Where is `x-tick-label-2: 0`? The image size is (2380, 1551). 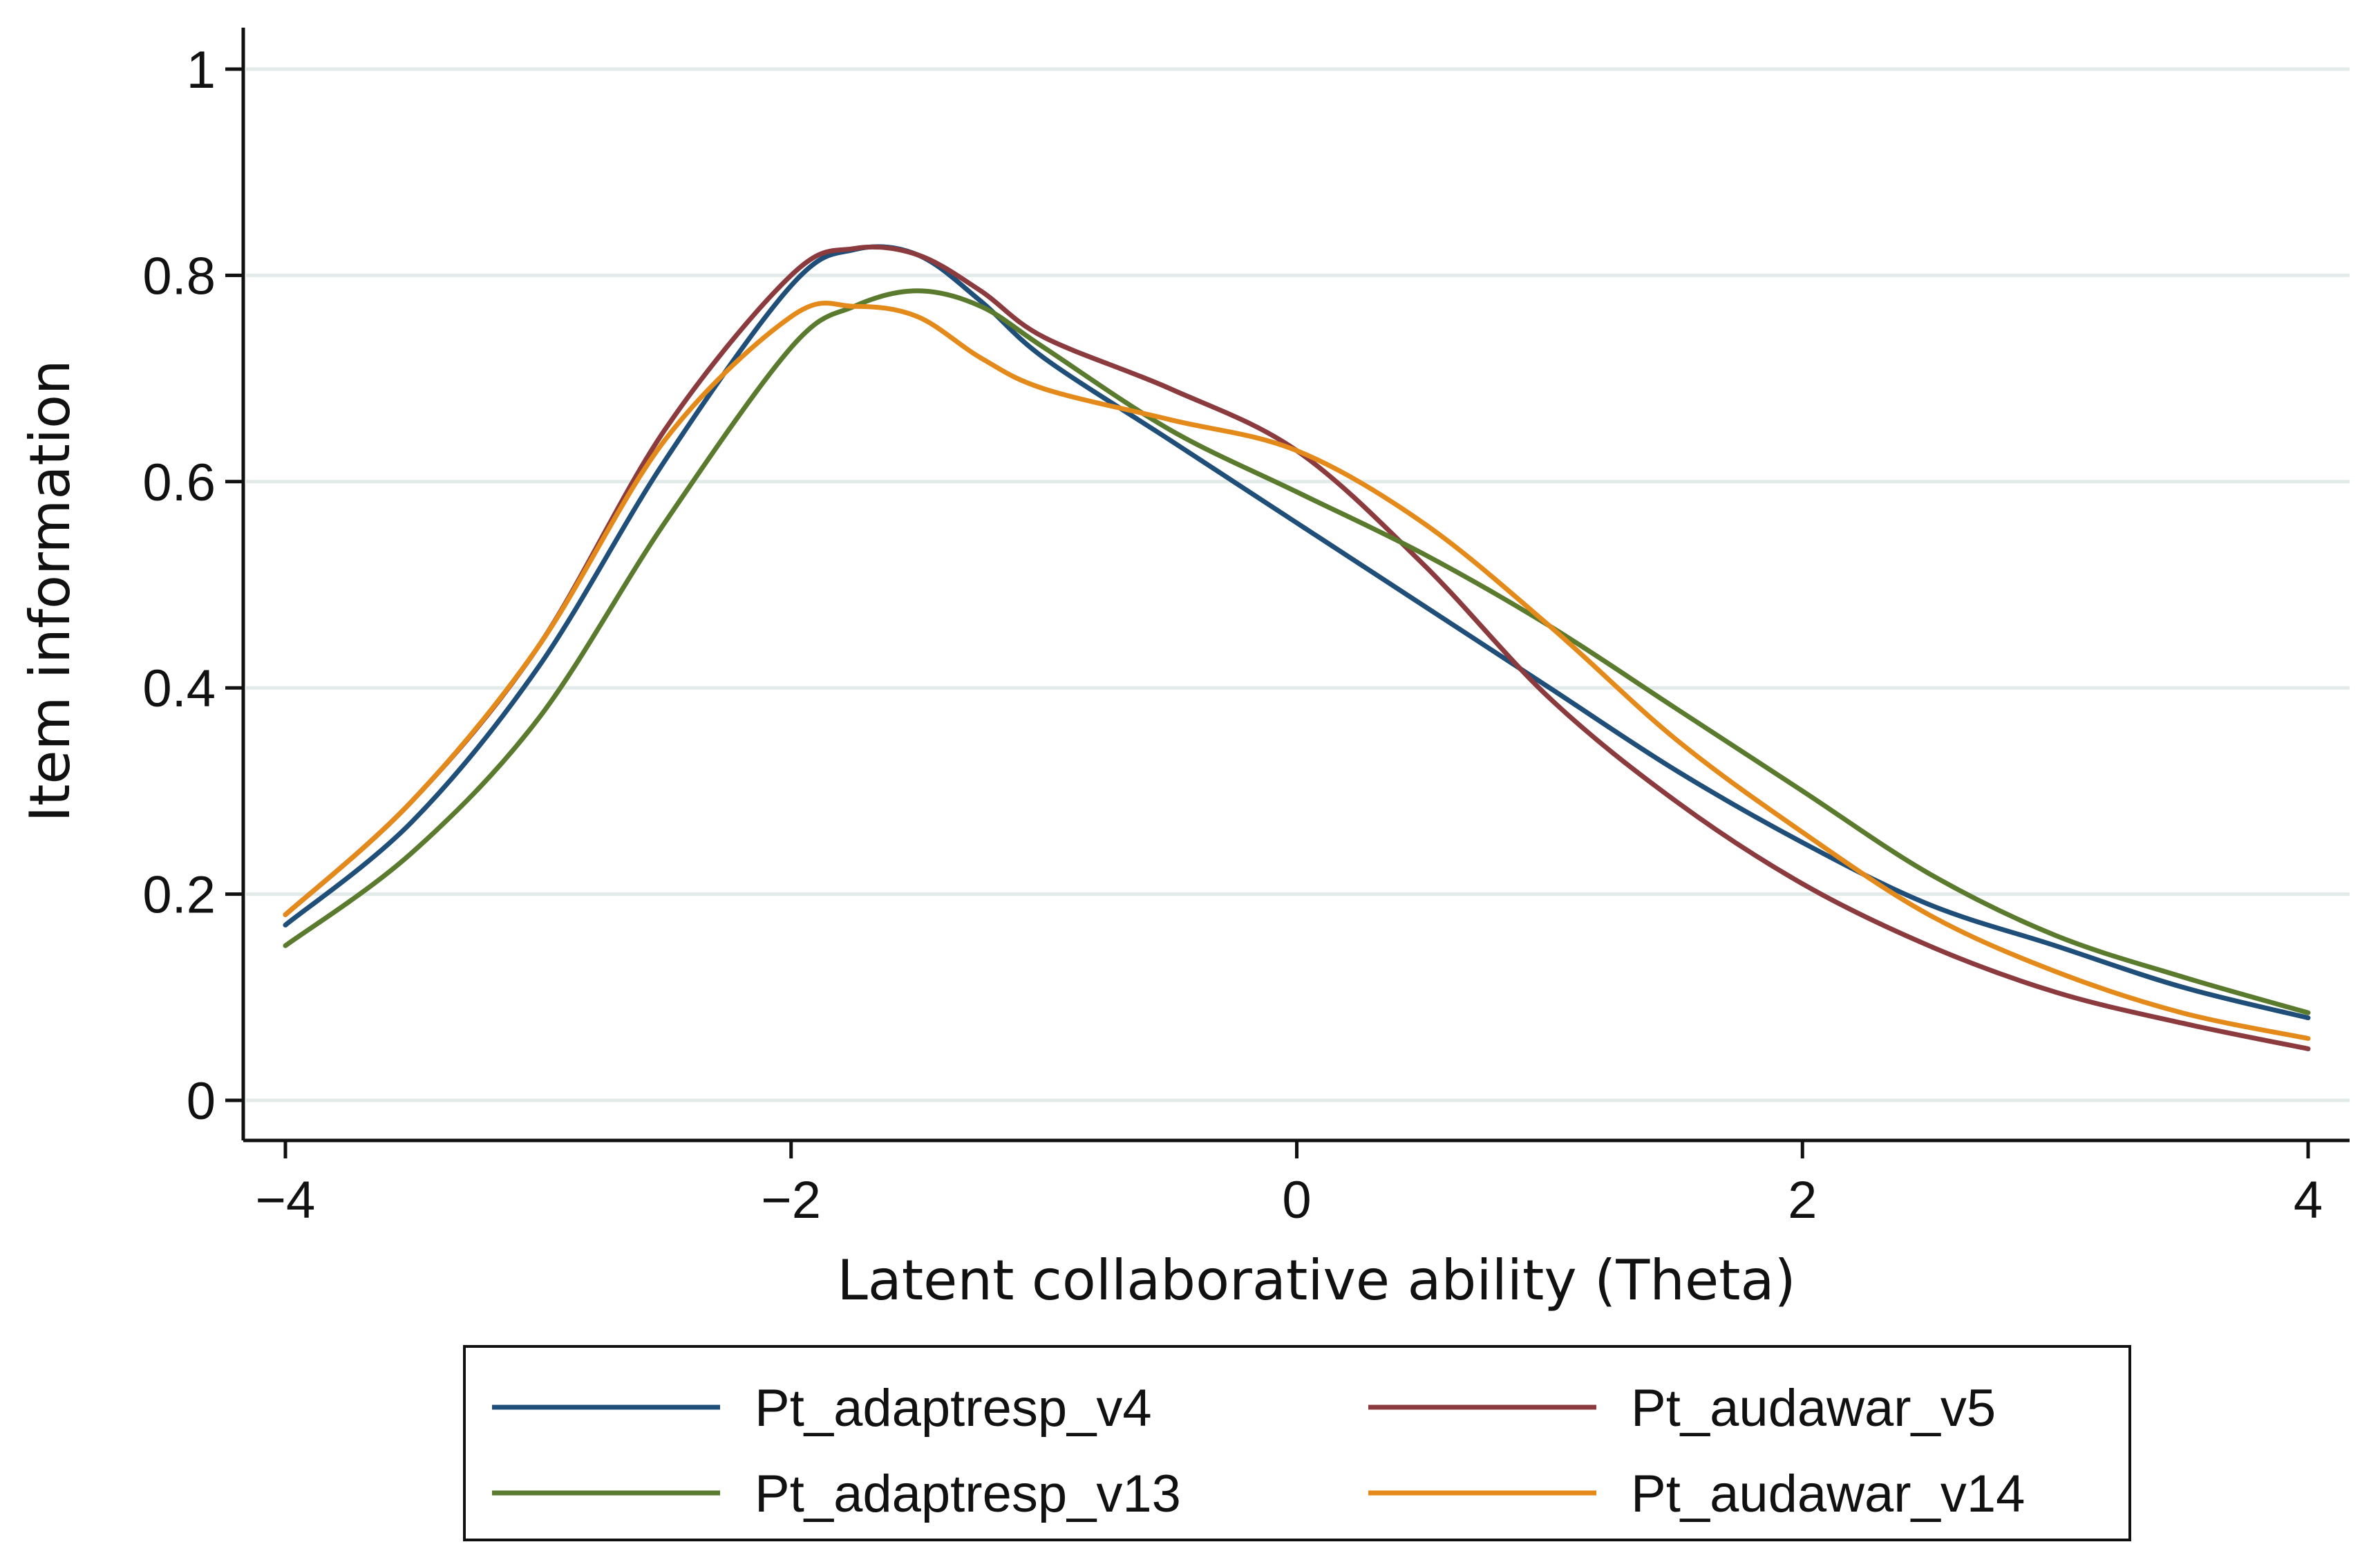
x-tick-label-2: 0 is located at coordinates (1296, 1200).